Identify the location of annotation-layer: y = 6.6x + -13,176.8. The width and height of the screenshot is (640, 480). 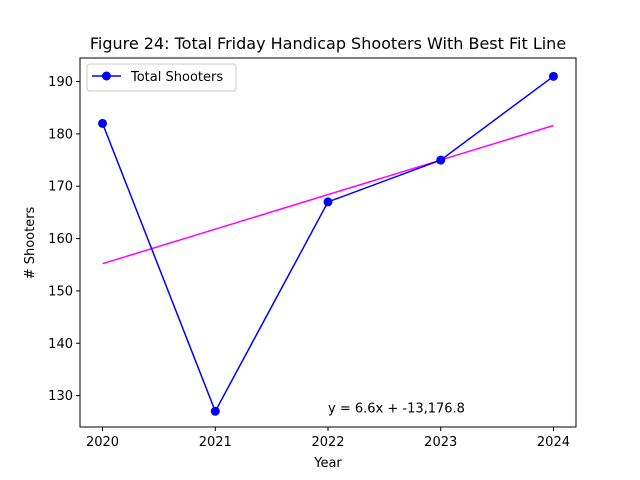
(396, 409).